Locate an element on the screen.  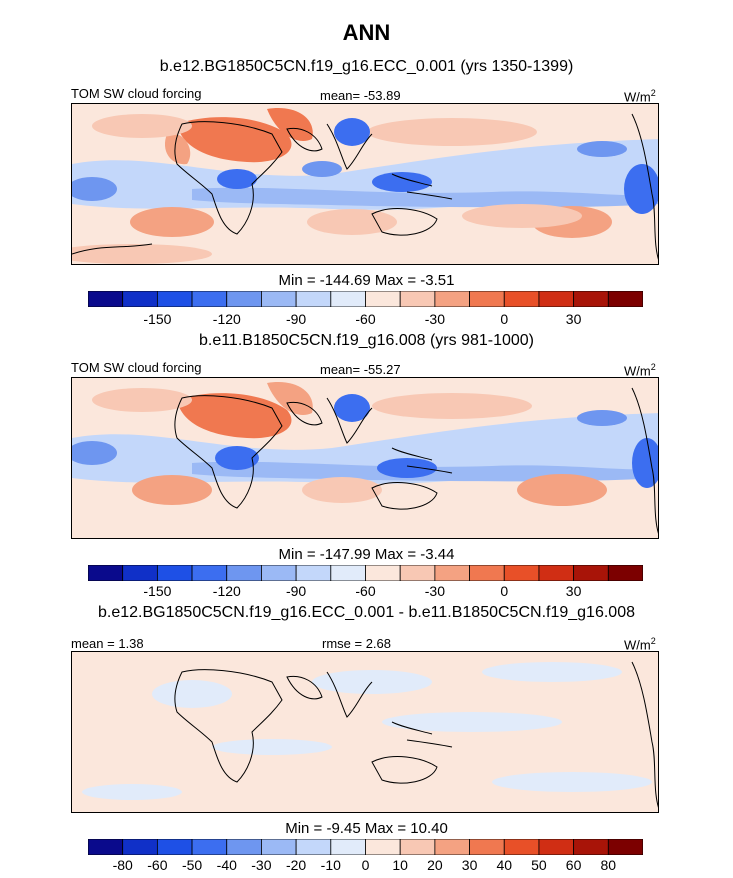
panel-1-colorbar is located at coordinates (365, 299).